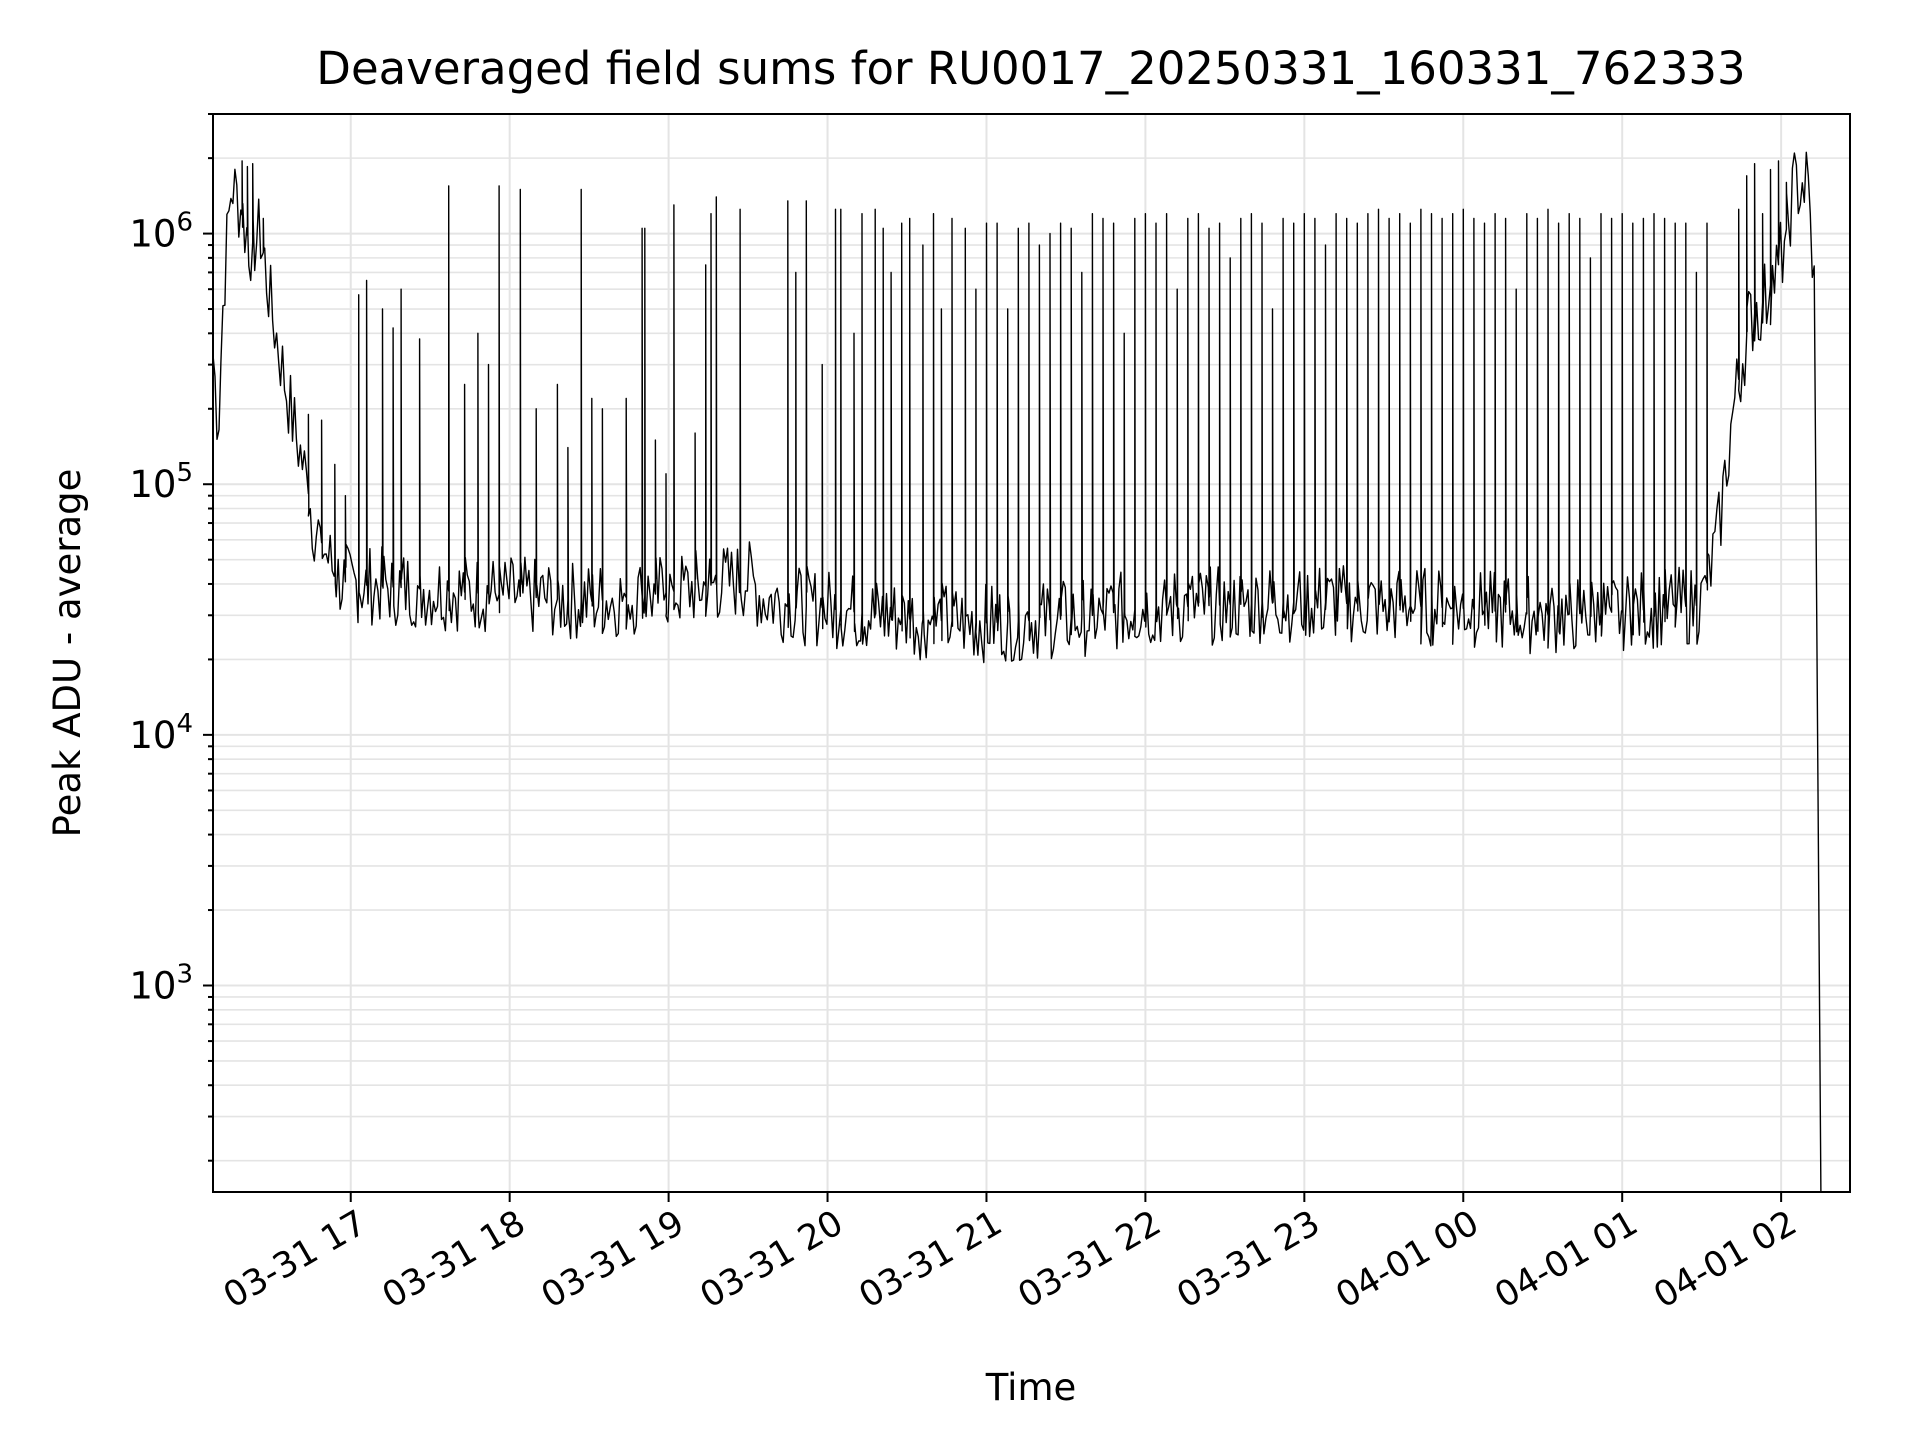 Image resolution: width=1920 pixels, height=1440 pixels. Describe the element at coordinates (184, 724) in the screenshot. I see `y-tick-exponent: 4` at that location.